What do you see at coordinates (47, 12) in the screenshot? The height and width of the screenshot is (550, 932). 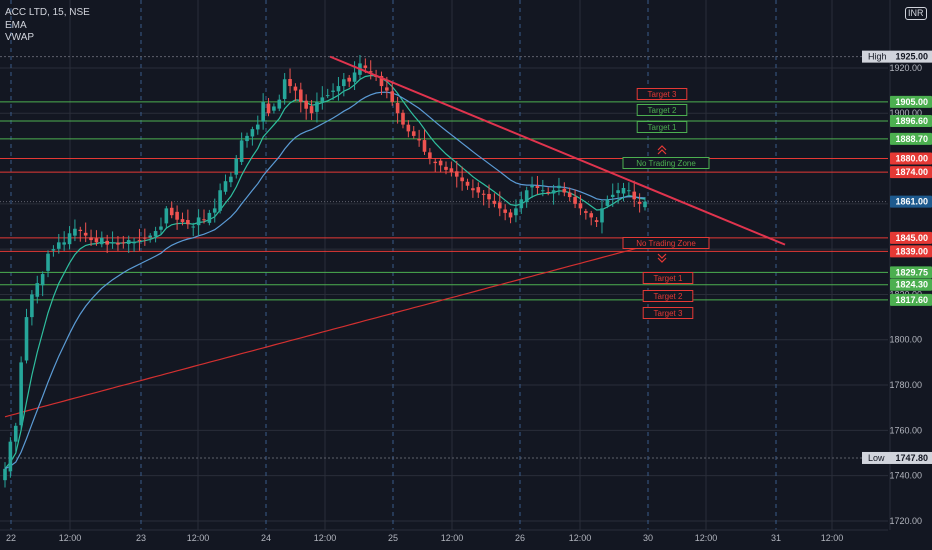 I see `symbol-title: ACC LTD, 15, NSE` at bounding box center [47, 12].